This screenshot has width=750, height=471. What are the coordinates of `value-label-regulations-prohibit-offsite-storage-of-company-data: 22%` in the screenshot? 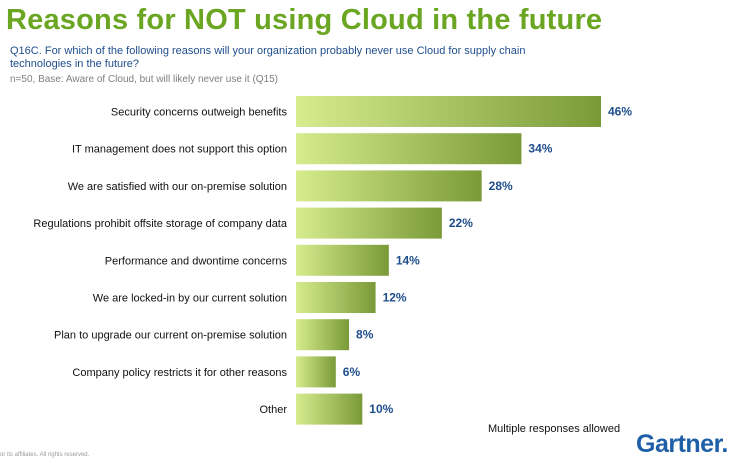 It's located at (461, 223).